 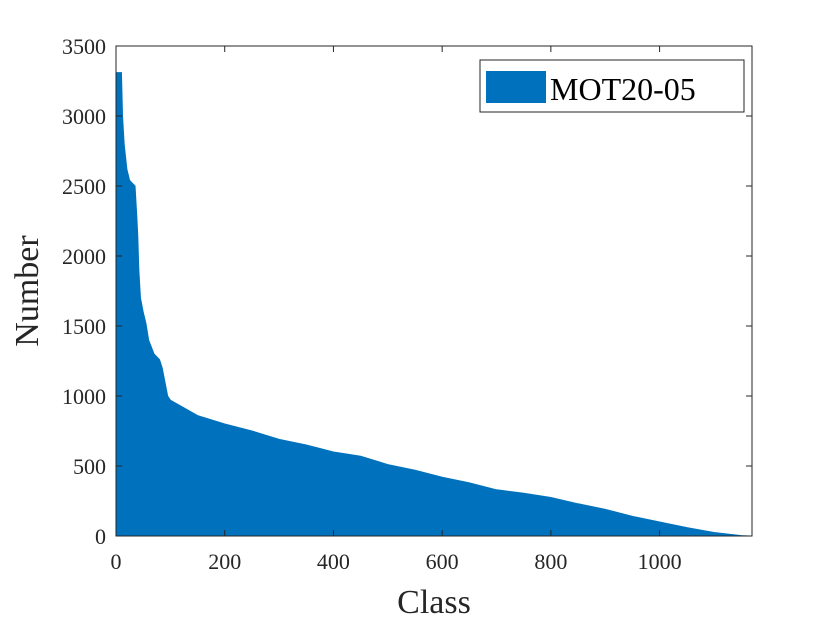 What do you see at coordinates (660, 561) in the screenshot?
I see `x-tick-label: 1000` at bounding box center [660, 561].